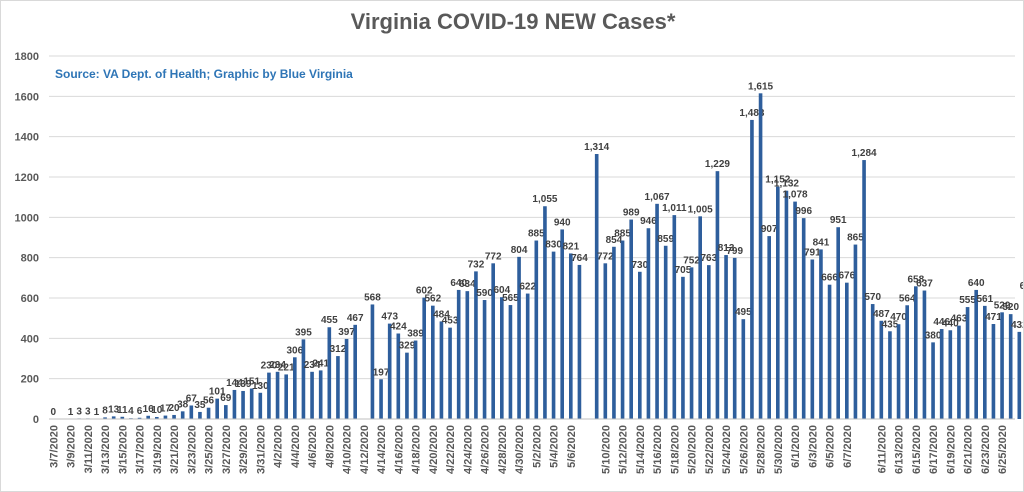 The image size is (1024, 492). Describe the element at coordinates (441, 314) in the screenshot. I see `data-label: 484` at that location.